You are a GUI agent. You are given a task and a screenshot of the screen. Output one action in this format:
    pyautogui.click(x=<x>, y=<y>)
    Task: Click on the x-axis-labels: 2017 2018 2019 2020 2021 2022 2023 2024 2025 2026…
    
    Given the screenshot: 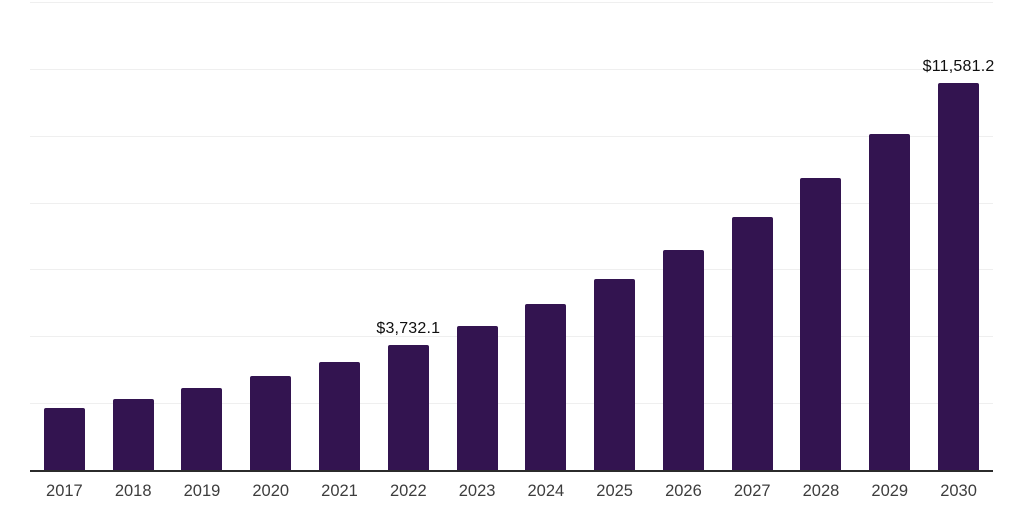 What is the action you would take?
    pyautogui.click(x=511, y=491)
    